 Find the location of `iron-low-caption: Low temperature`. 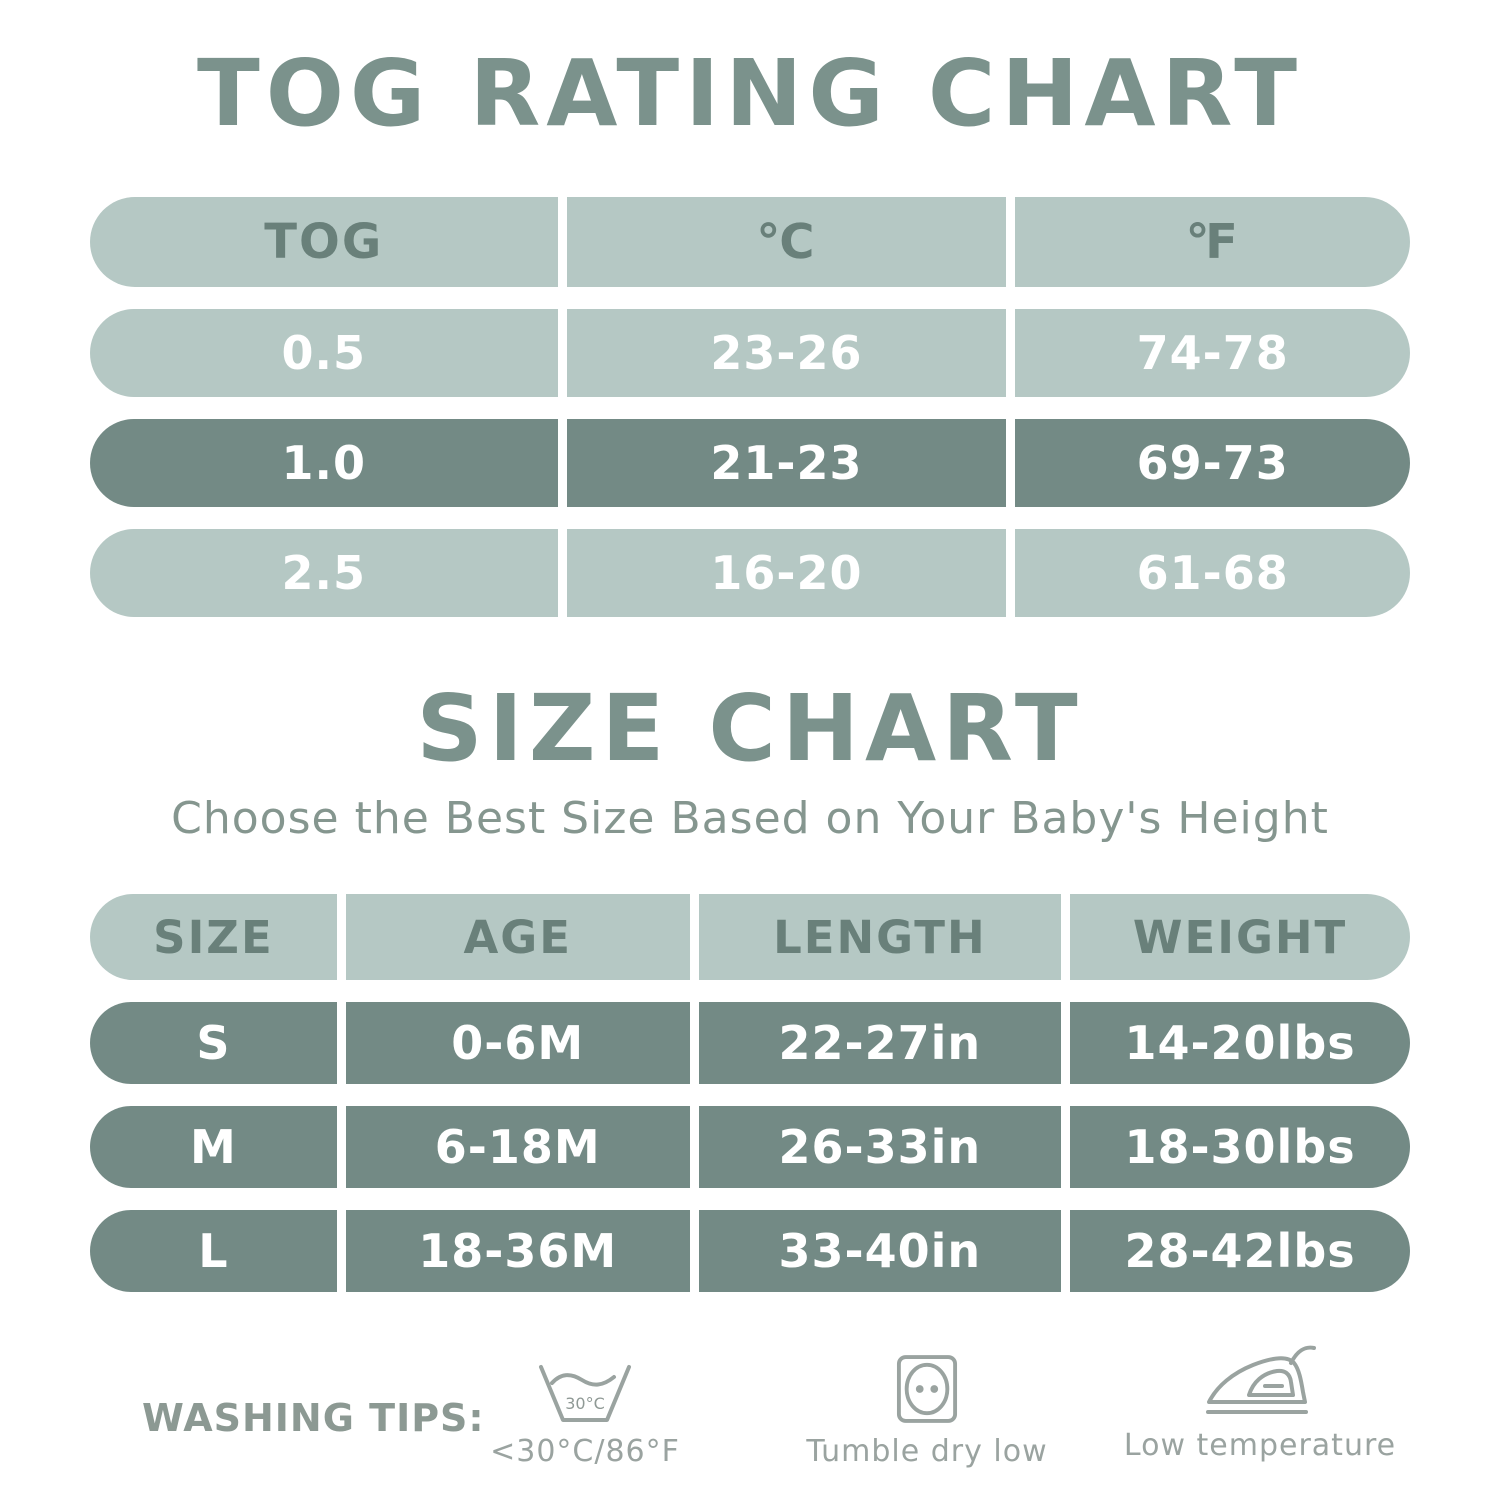

iron-low-caption: Low temperature is located at coordinates (1260, 1446).